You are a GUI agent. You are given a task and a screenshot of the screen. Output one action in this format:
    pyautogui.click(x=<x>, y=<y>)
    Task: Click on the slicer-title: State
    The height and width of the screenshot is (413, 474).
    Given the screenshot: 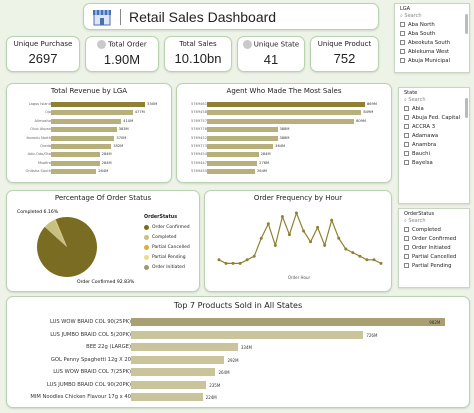 What is the action you would take?
    pyautogui.click(x=411, y=93)
    